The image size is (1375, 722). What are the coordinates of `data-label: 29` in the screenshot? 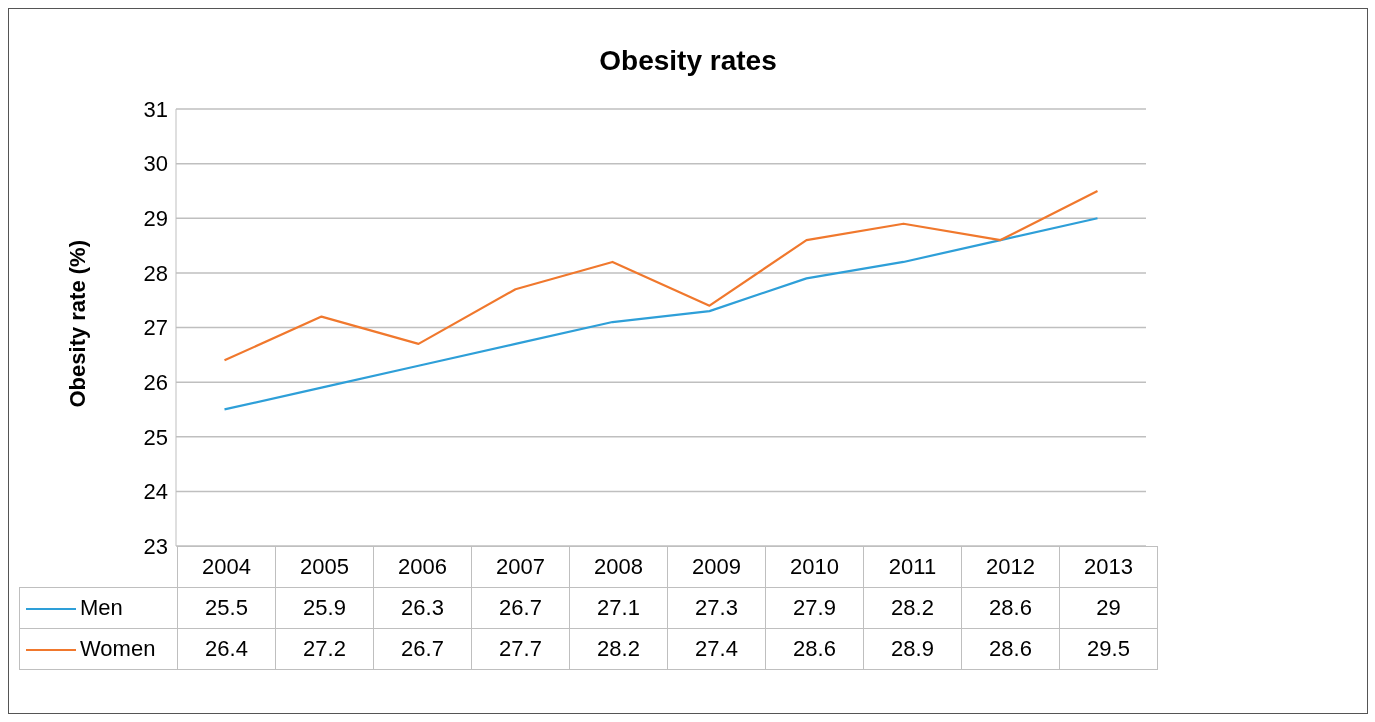 It's located at (1108, 608).